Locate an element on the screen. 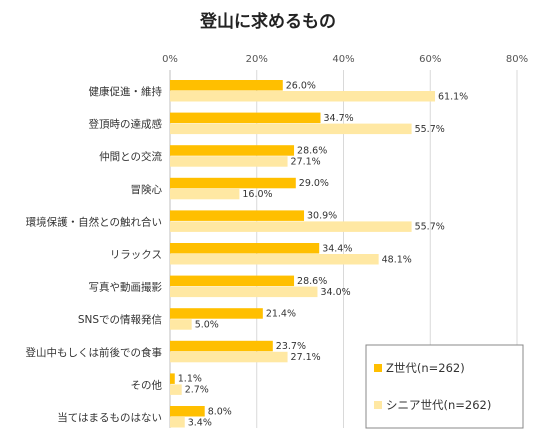 The height and width of the screenshot is (444, 536). category-label: 仲間との交流 is located at coordinates (130, 156).